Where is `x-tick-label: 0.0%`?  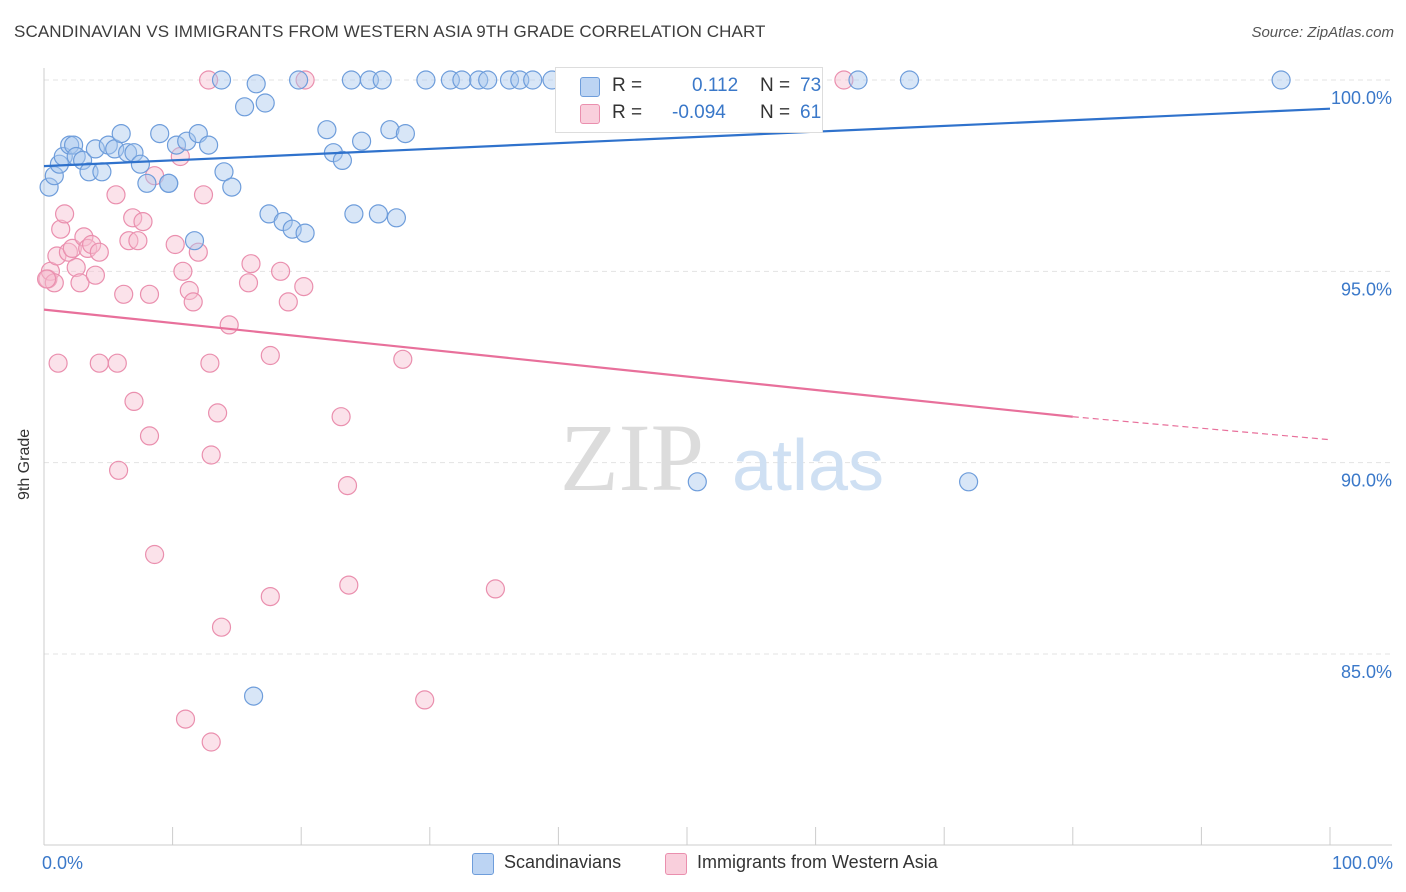 x-tick-label: 0.0% is located at coordinates (62, 863).